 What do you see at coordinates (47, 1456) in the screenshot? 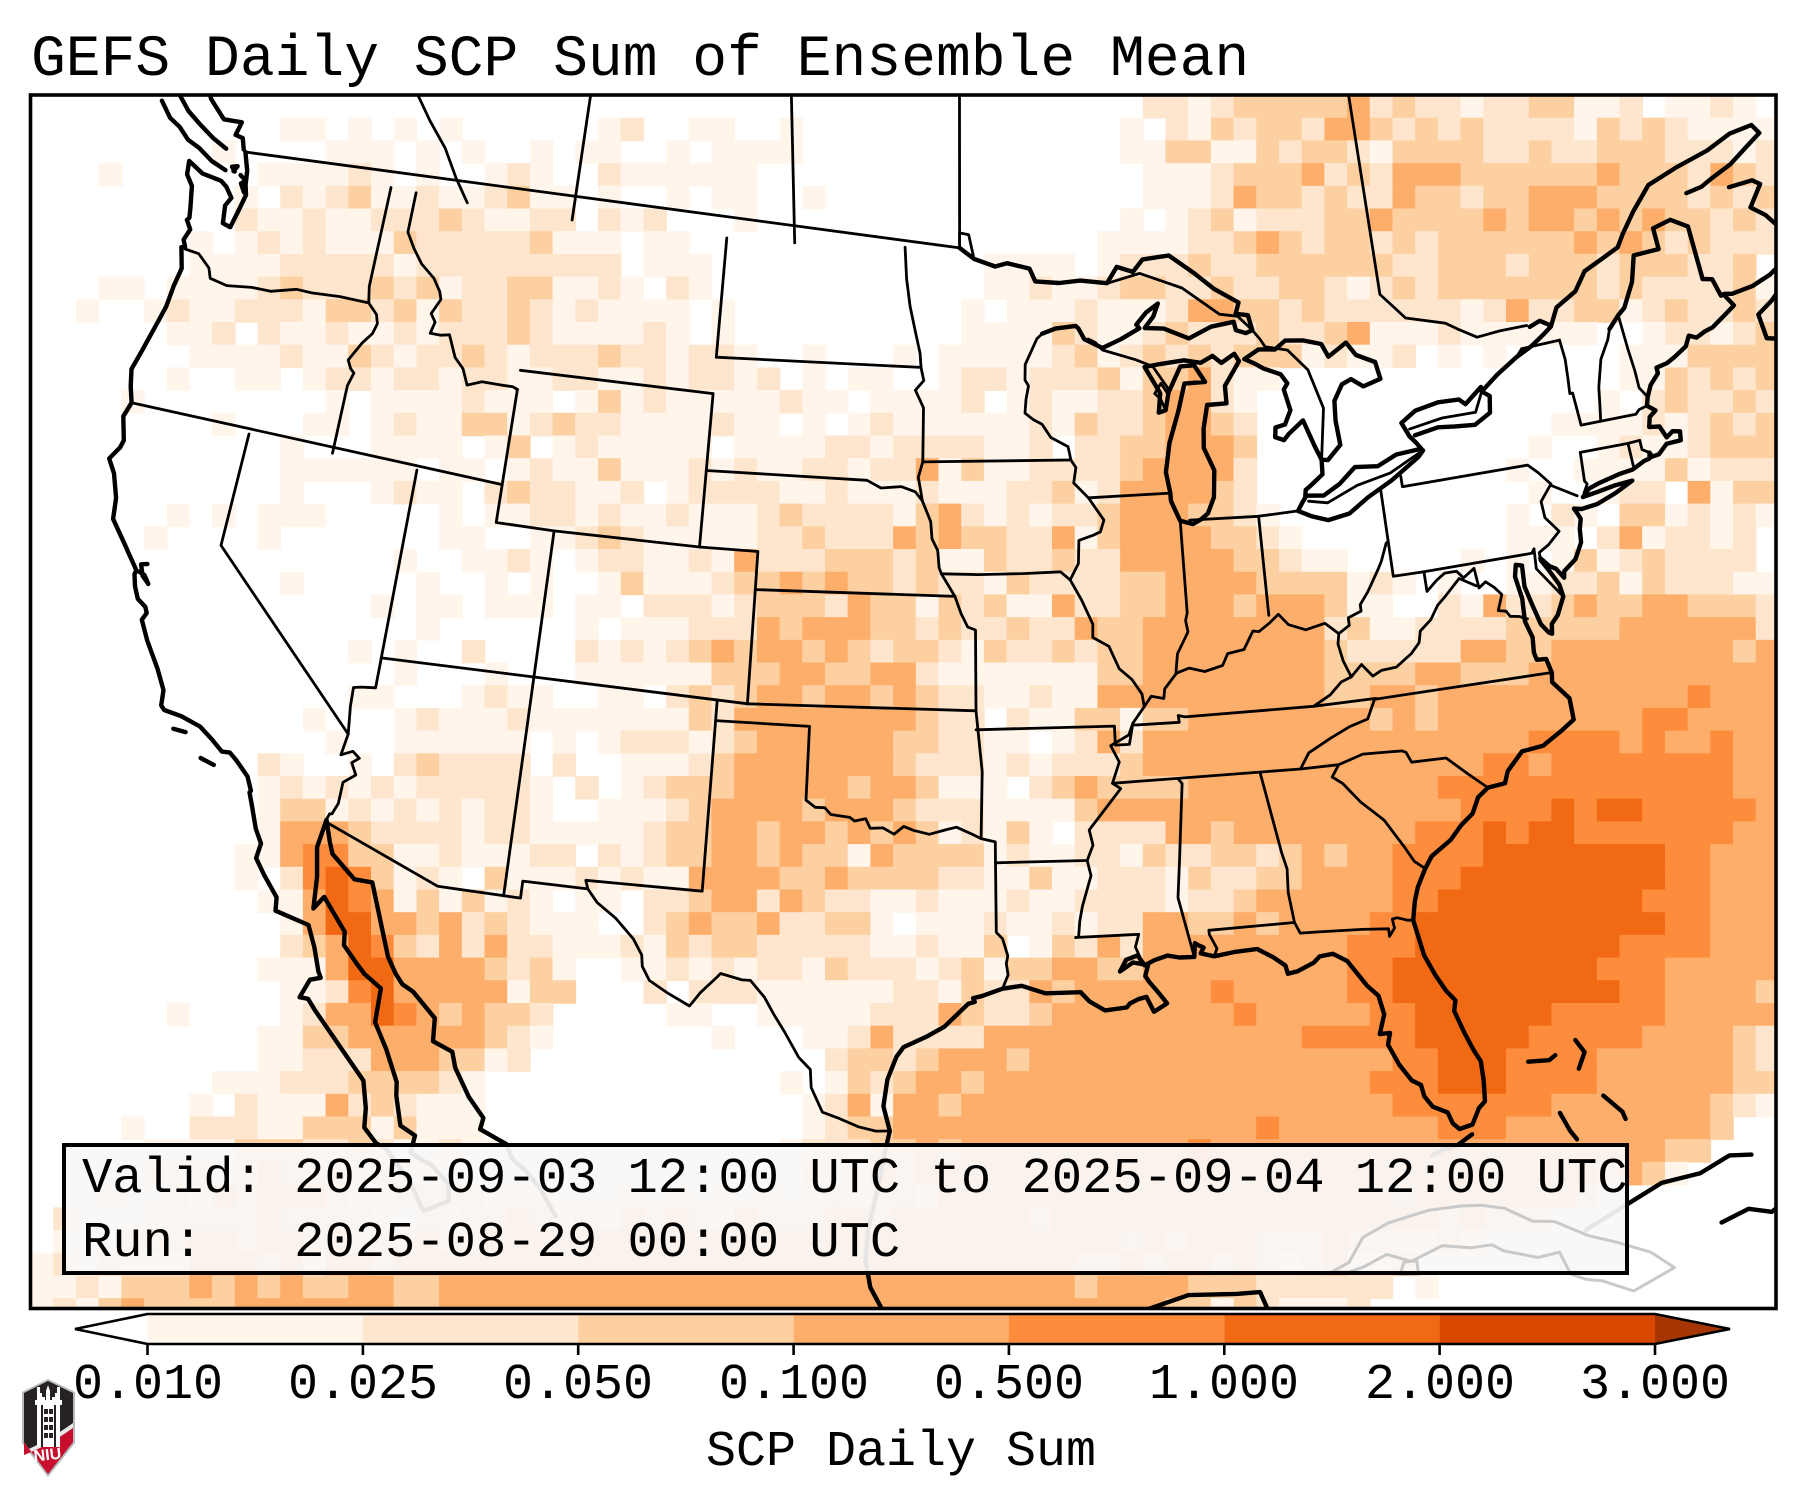
I see `svg-text: NIU` at bounding box center [47, 1456].